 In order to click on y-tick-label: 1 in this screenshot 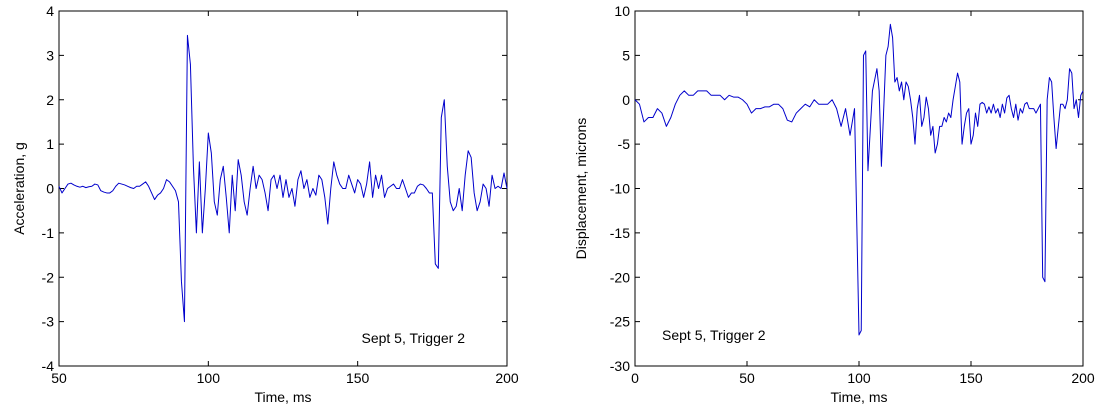, I will do `click(50, 144)`.